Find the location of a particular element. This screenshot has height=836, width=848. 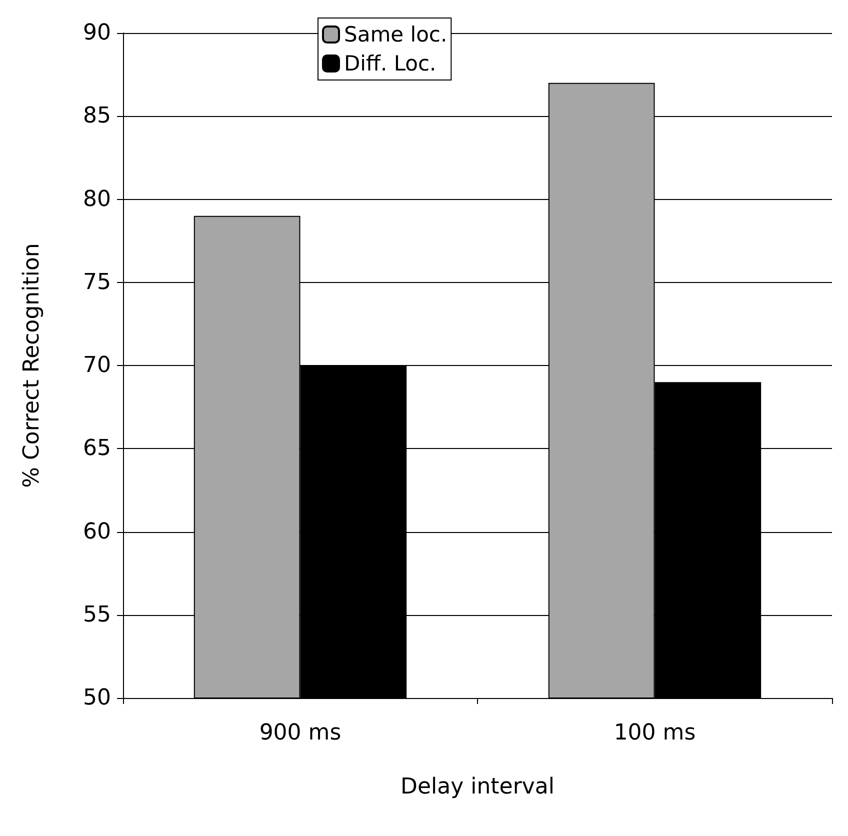

y-tick-label: 70 is located at coordinates (97, 365).